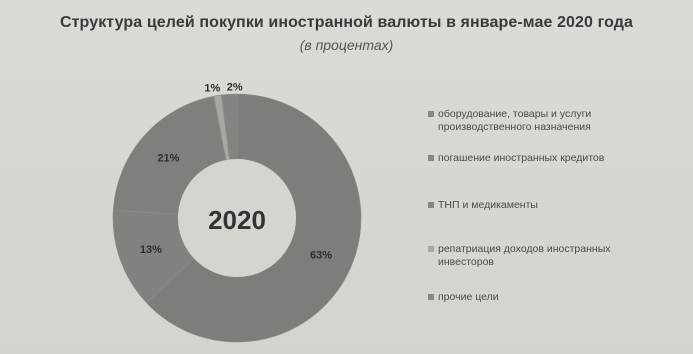 The width and height of the screenshot is (693, 354). What do you see at coordinates (212, 89) in the screenshot?
I see `slice-percent-label: 1%` at bounding box center [212, 89].